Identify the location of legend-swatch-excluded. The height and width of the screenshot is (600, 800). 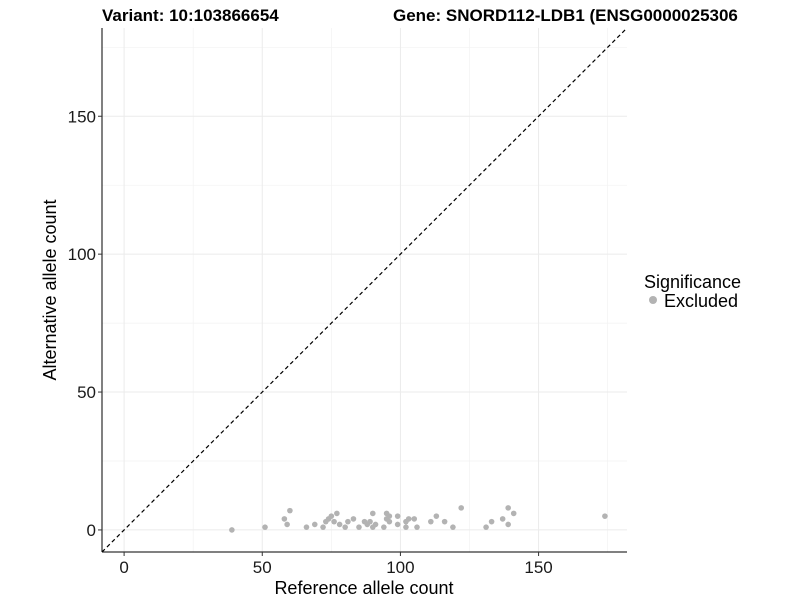
(653, 300).